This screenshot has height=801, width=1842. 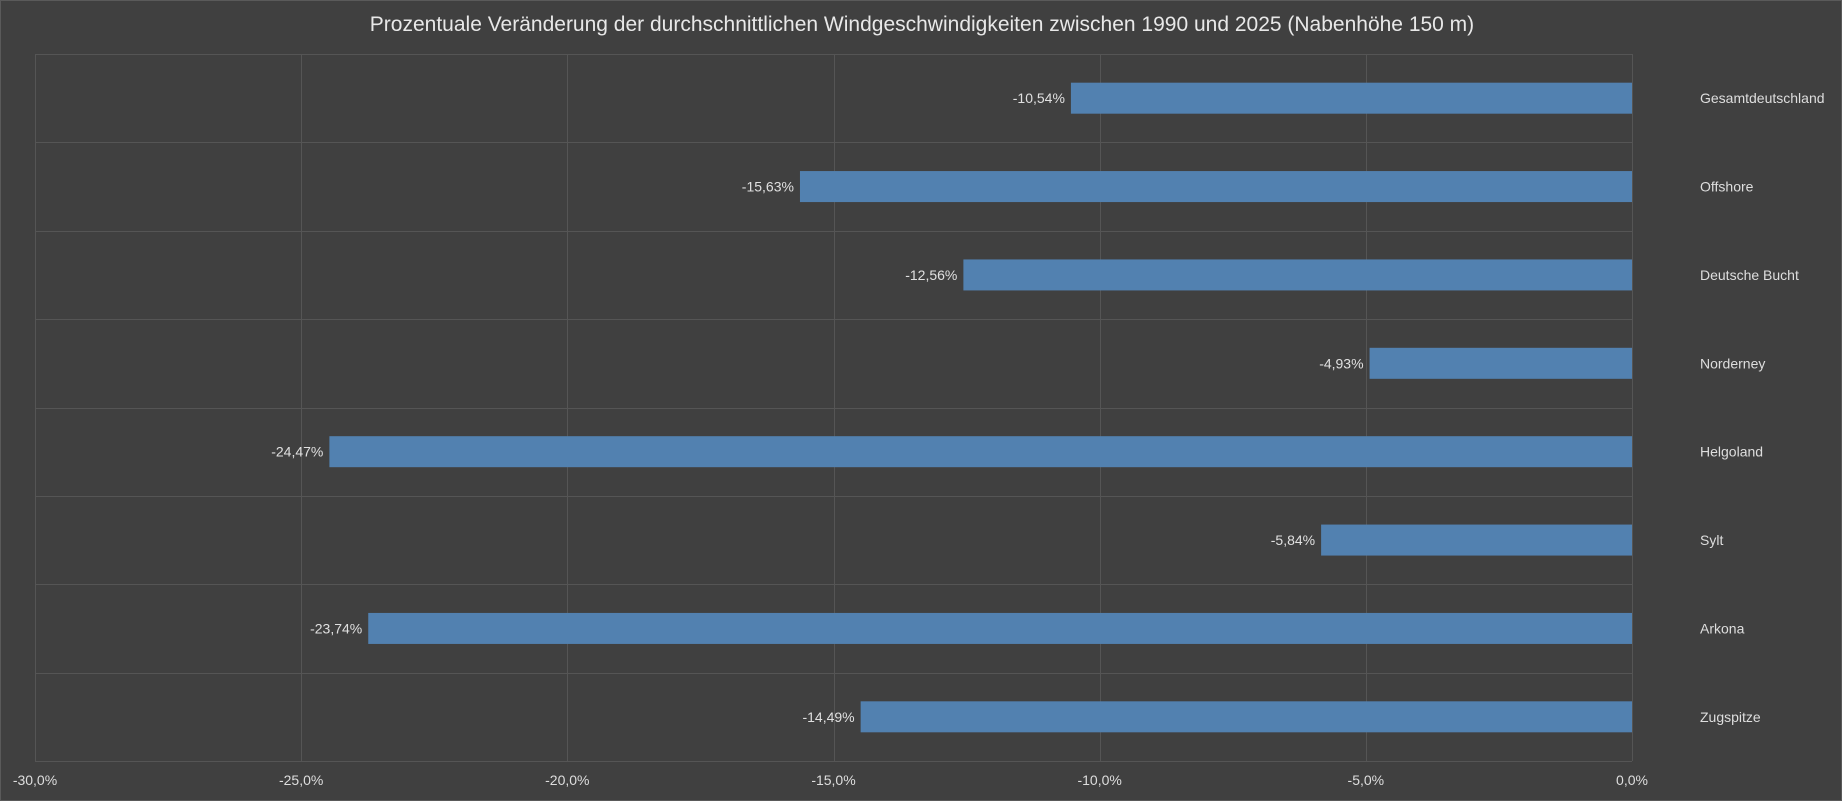 What do you see at coordinates (1341, 363) in the screenshot?
I see `data-label: -4,93%` at bounding box center [1341, 363].